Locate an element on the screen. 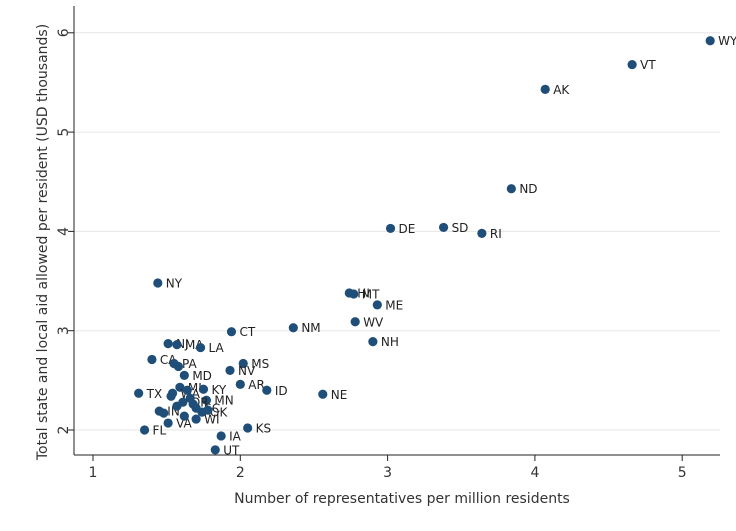  point-label: NY is located at coordinates (174, 284).